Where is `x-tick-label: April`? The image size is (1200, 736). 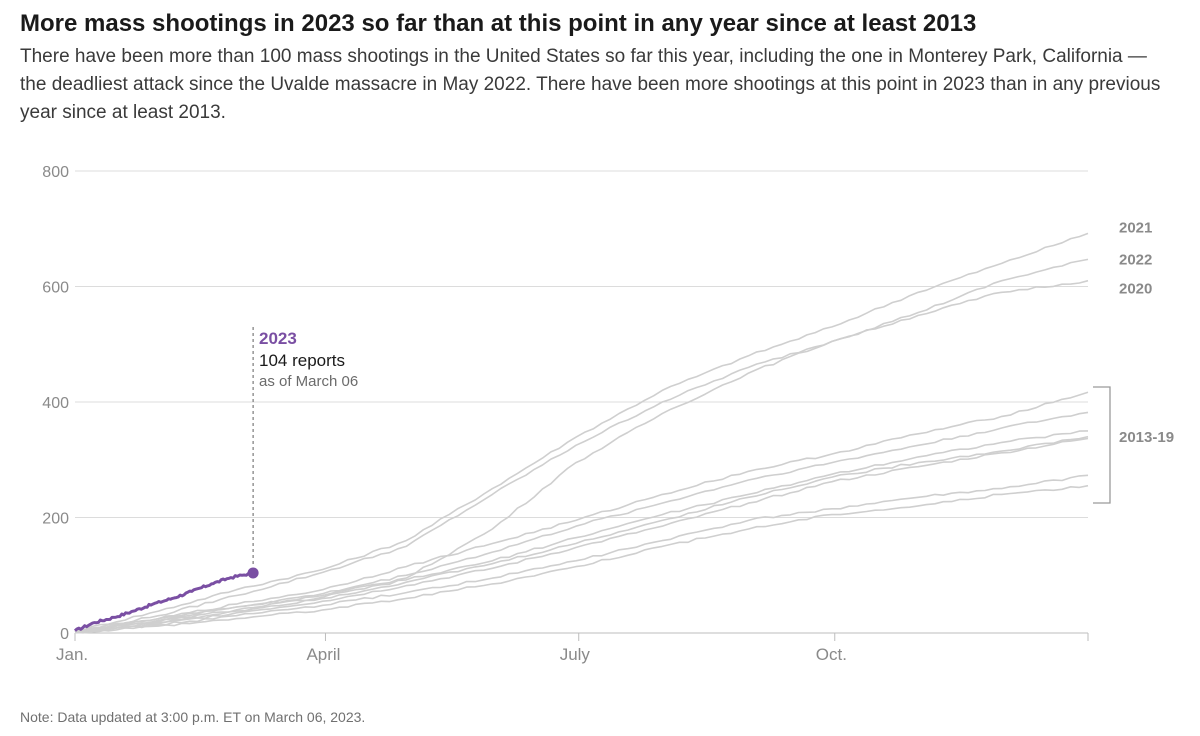
x-tick-label: April is located at coordinates (323, 654).